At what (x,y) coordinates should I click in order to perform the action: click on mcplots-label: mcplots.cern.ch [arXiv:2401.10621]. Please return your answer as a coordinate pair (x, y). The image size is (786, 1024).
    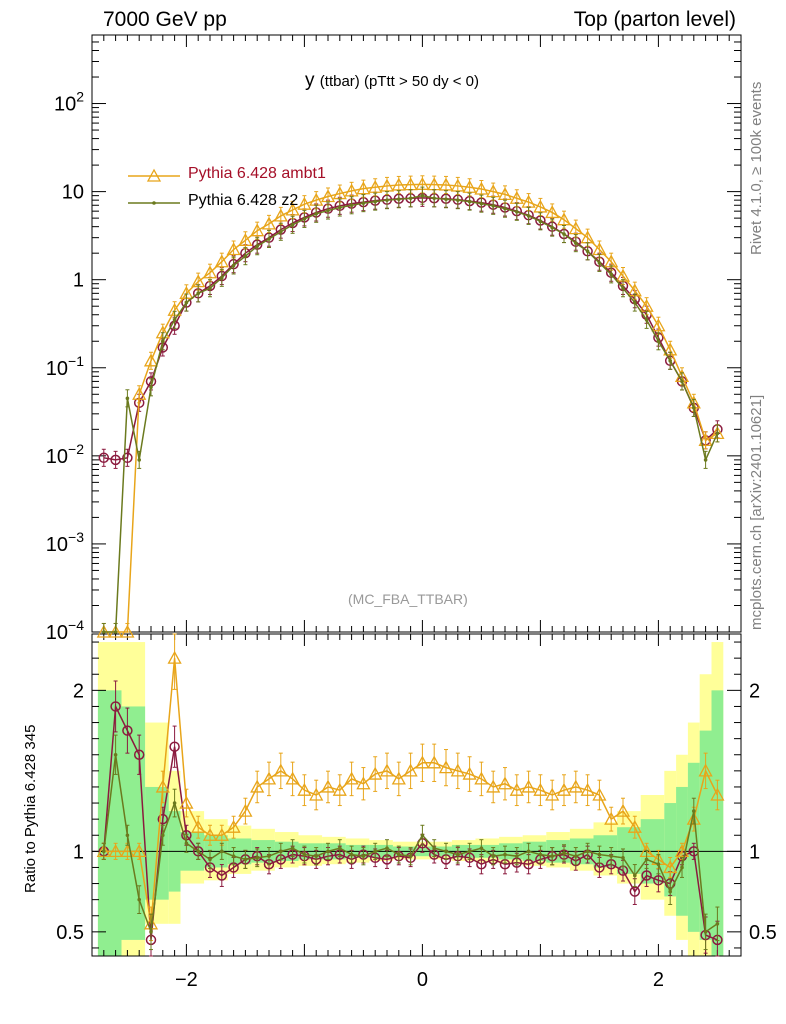
    Looking at the image, I should click on (756, 512).